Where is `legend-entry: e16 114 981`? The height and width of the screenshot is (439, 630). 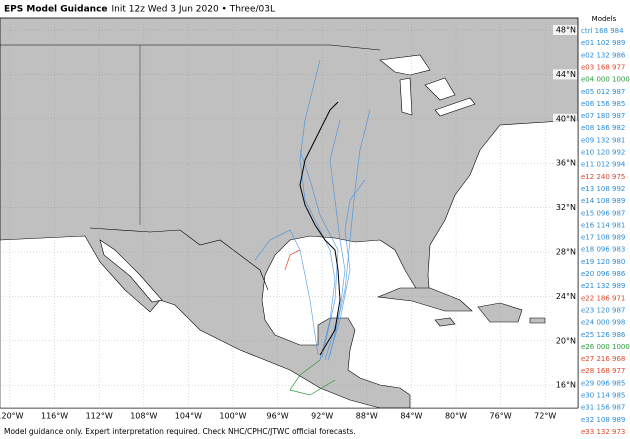 legend-entry: e16 114 981 is located at coordinates (603, 225).